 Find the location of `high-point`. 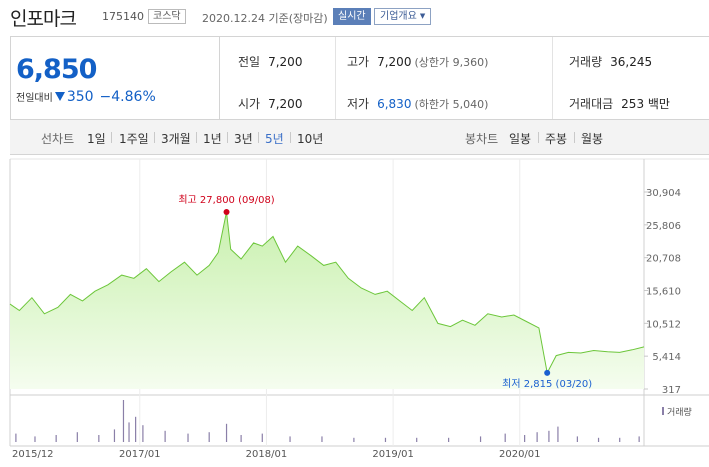

high-point is located at coordinates (226, 211).